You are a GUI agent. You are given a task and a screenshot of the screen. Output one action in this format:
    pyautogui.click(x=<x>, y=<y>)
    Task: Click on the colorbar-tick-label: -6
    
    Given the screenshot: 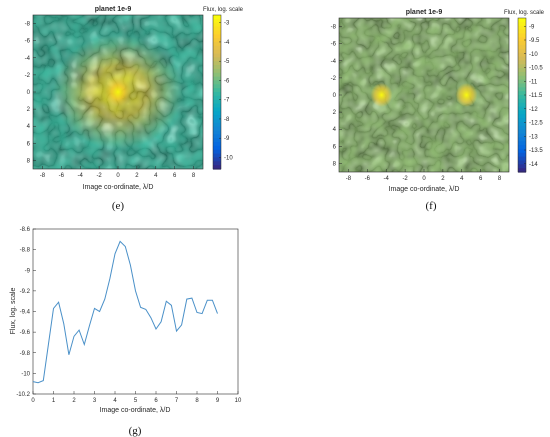 What is the action you would take?
    pyautogui.click(x=227, y=81)
    